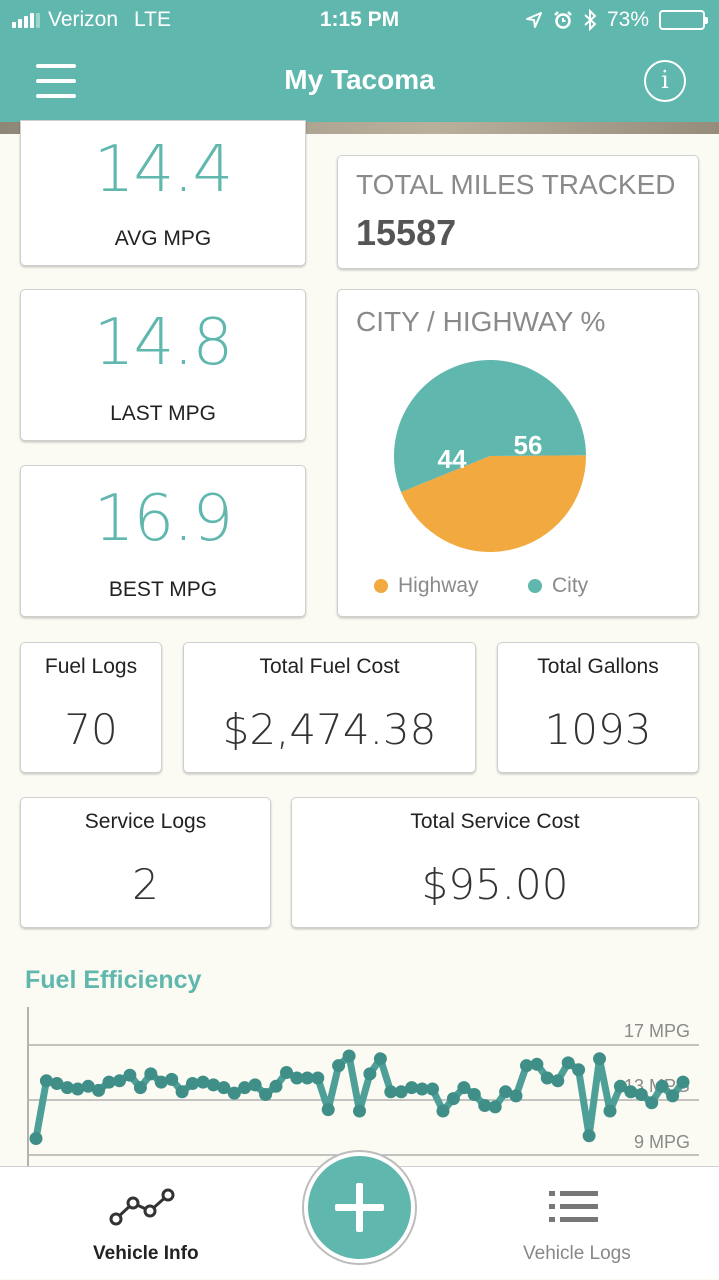 The height and width of the screenshot is (1280, 719). I want to click on service-logs-value: 2, so click(145, 884).